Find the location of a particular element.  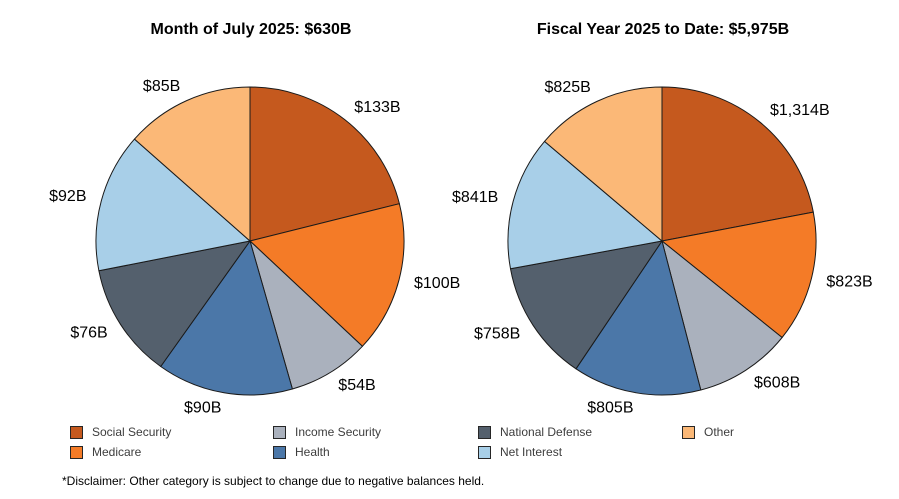

pie-right-label-other: $825B is located at coordinates (568, 87).